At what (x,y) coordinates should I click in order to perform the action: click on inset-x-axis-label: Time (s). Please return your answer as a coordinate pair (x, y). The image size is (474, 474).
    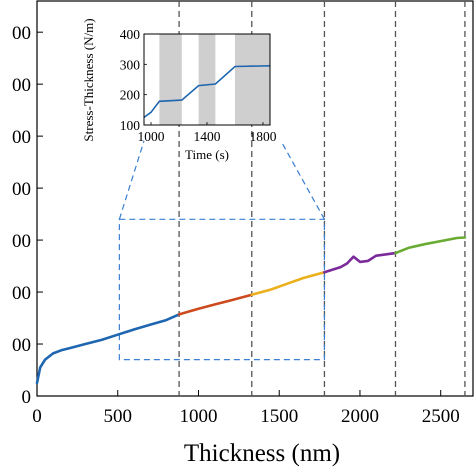
    Looking at the image, I should click on (207, 154).